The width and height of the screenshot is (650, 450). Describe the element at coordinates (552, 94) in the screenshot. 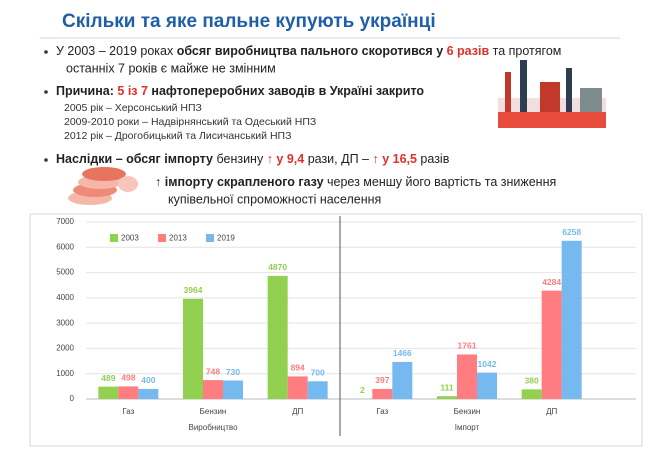

I see `refinery-icon` at that location.